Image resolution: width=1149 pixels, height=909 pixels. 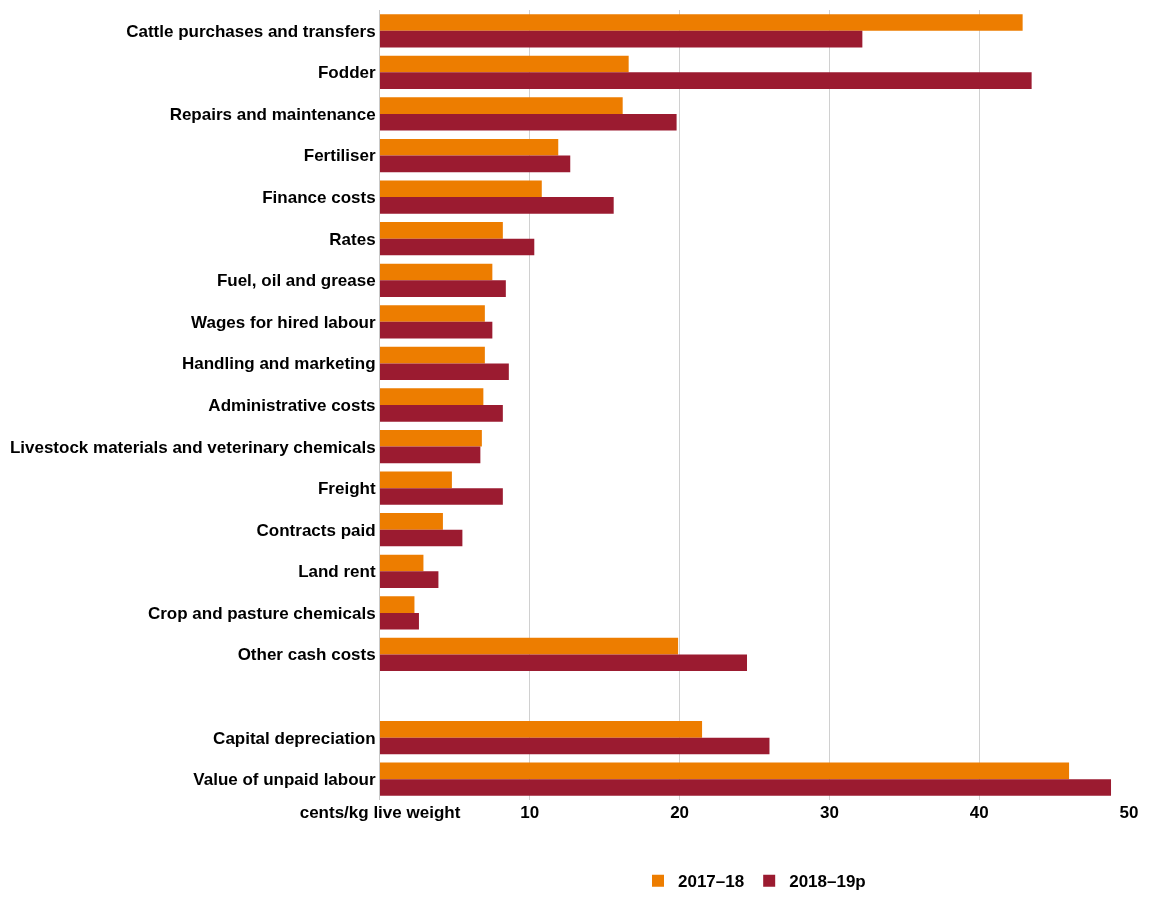 What do you see at coordinates (292, 405) in the screenshot?
I see `y-tick-label: Administrative costs` at bounding box center [292, 405].